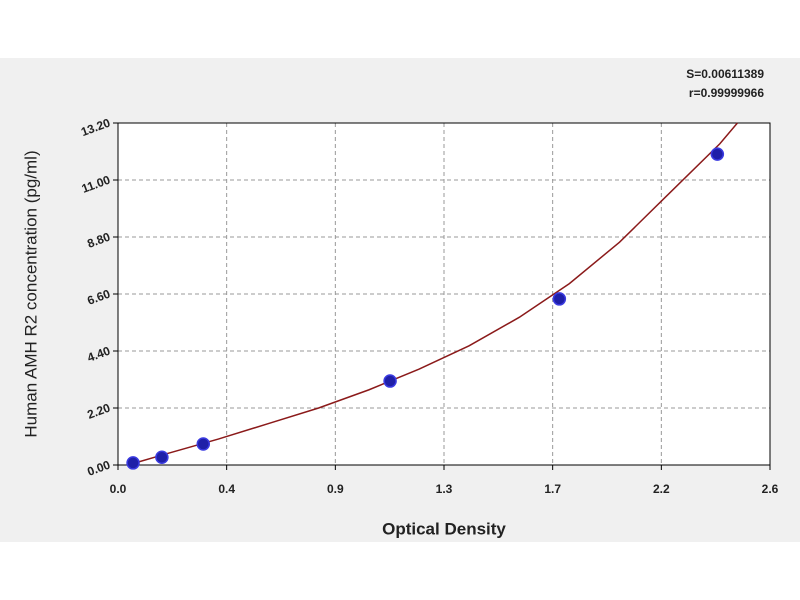 This screenshot has height=600, width=800. Describe the element at coordinates (726, 93) in the screenshot. I see `annotation: r=0.99999966` at that location.